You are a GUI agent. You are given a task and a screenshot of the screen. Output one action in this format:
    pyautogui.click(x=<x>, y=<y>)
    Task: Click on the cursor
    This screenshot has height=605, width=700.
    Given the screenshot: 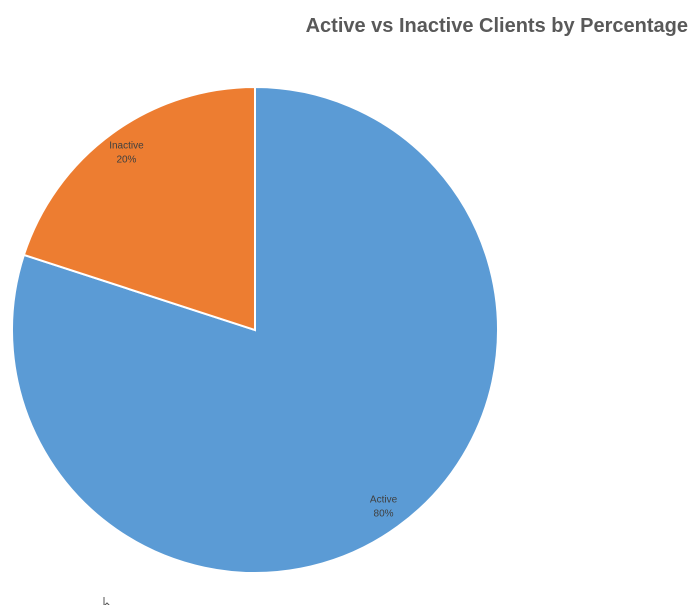 What is the action you would take?
    pyautogui.click(x=106, y=601)
    